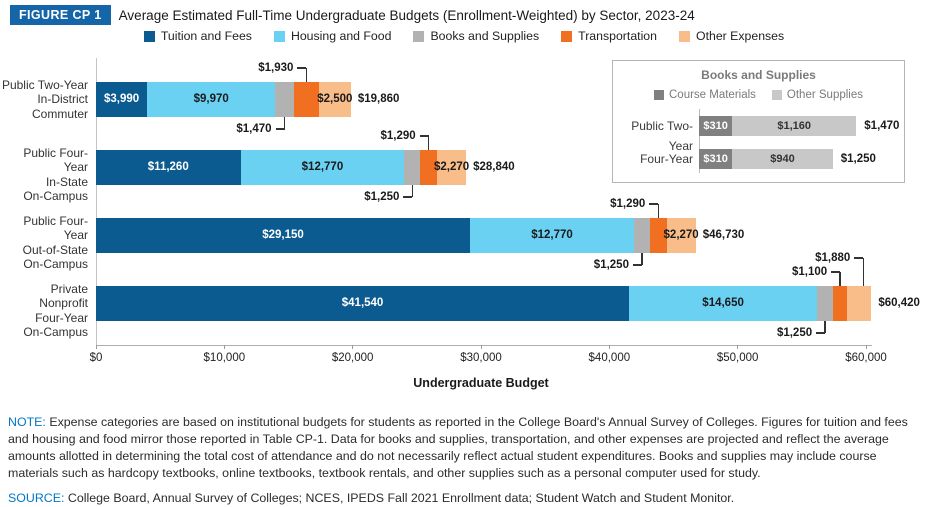 The width and height of the screenshot is (928, 507). Describe the element at coordinates (352, 358) in the screenshot. I see `x-axis-tick-label: $20,000` at that location.